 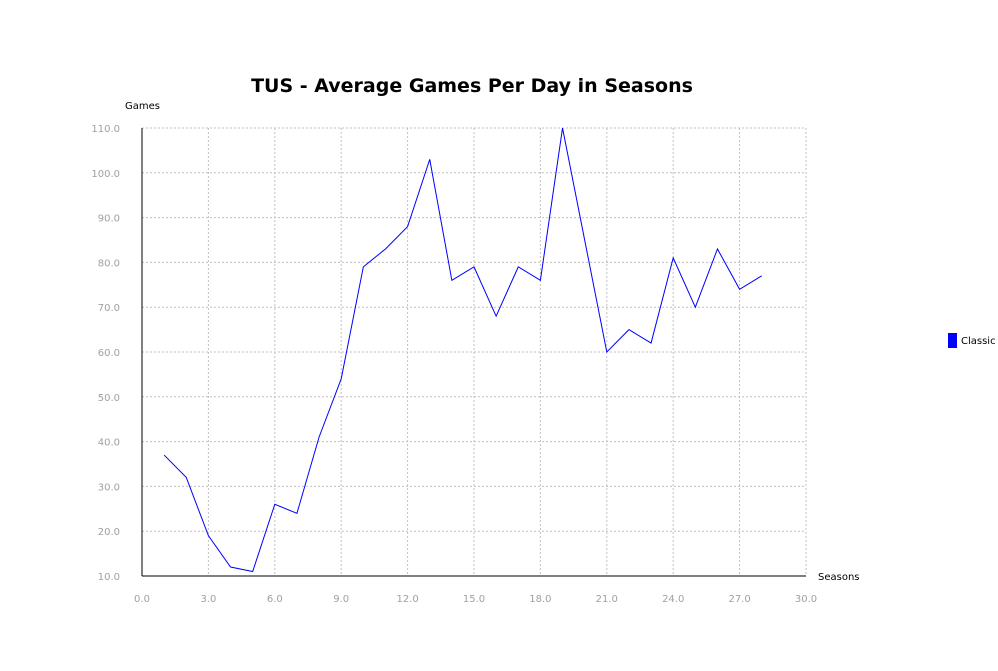 I want to click on legend-swatch-classic, so click(x=952, y=340).